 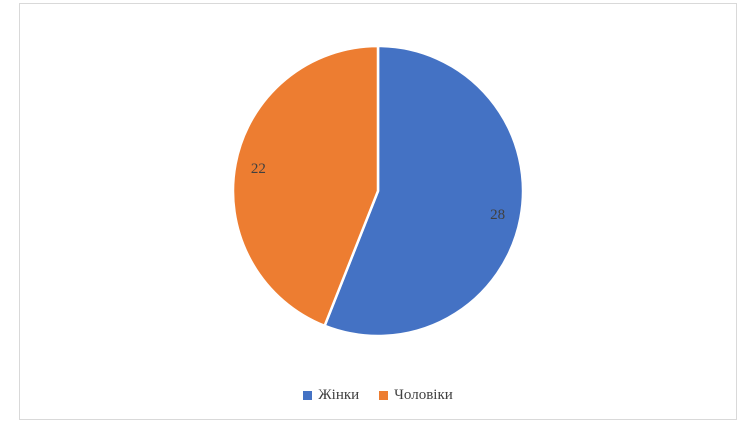 I want to click on legend-label: Чоловіки, so click(x=423, y=394).